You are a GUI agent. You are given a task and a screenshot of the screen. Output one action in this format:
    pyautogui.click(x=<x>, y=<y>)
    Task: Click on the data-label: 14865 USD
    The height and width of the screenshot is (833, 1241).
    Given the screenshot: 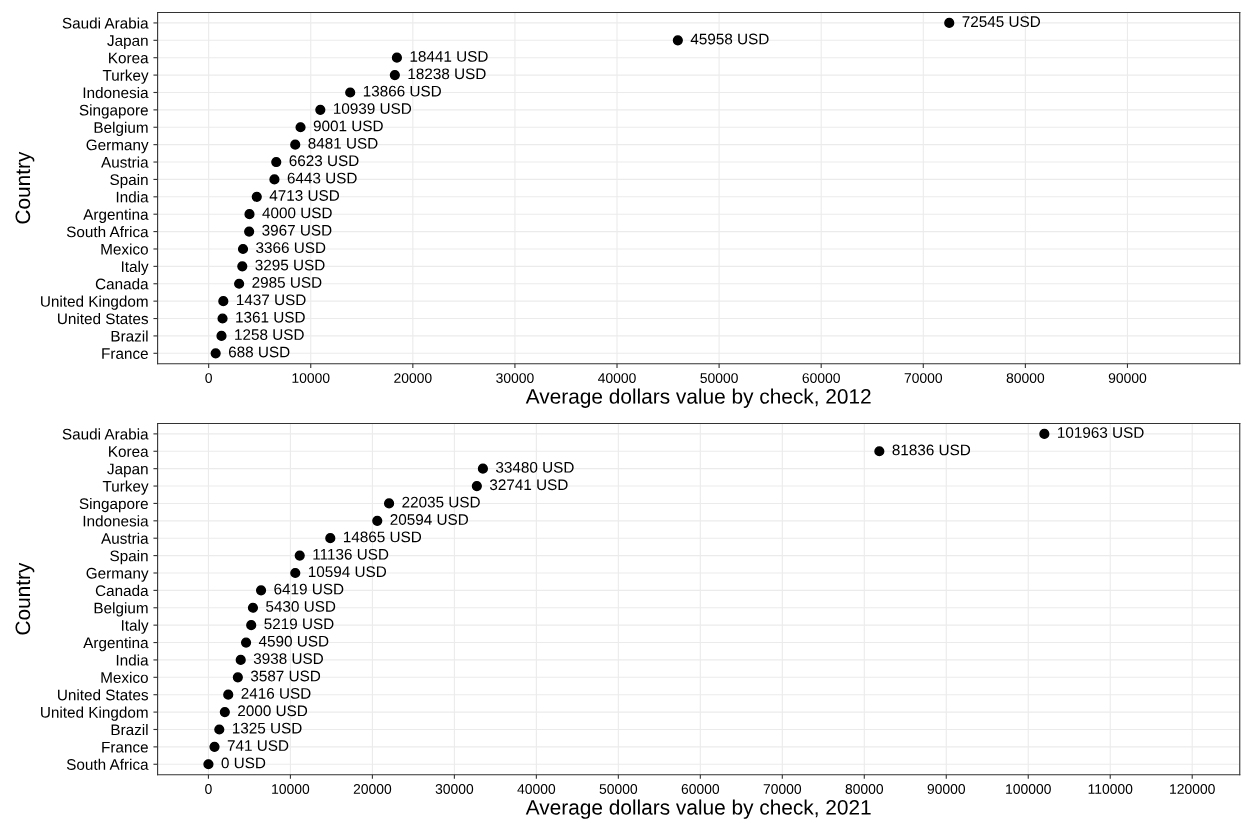 What is the action you would take?
    pyautogui.click(x=382, y=537)
    